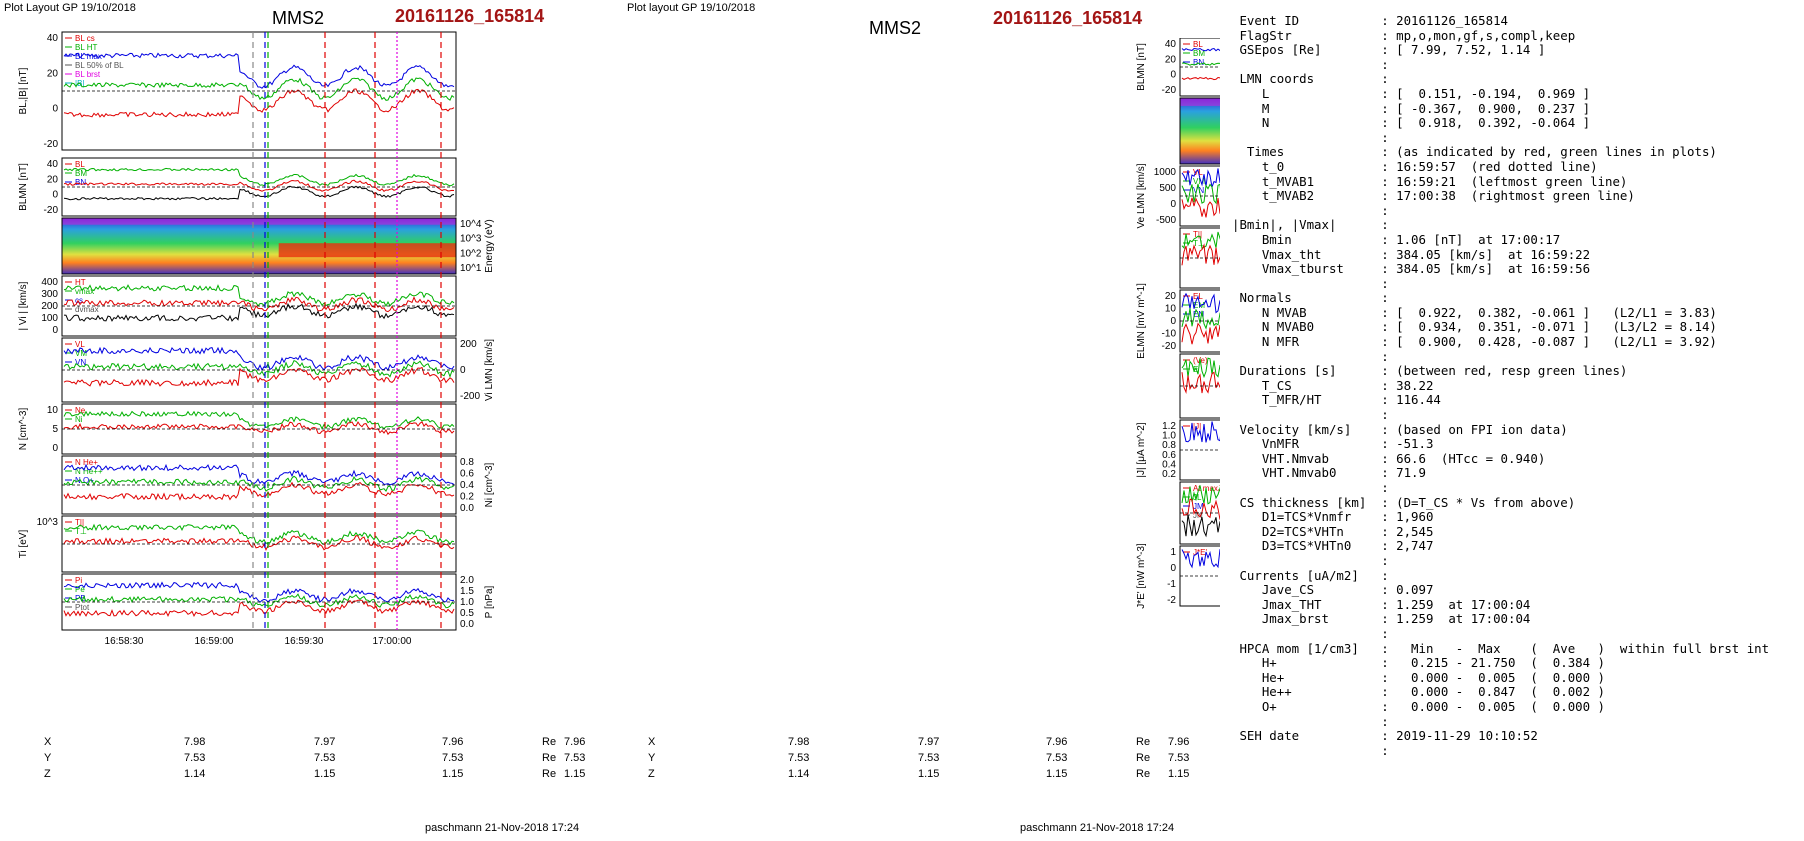 The height and width of the screenshot is (841, 1804). Describe the element at coordinates (1173, 552) in the screenshot. I see `tick-label: 1` at that location.